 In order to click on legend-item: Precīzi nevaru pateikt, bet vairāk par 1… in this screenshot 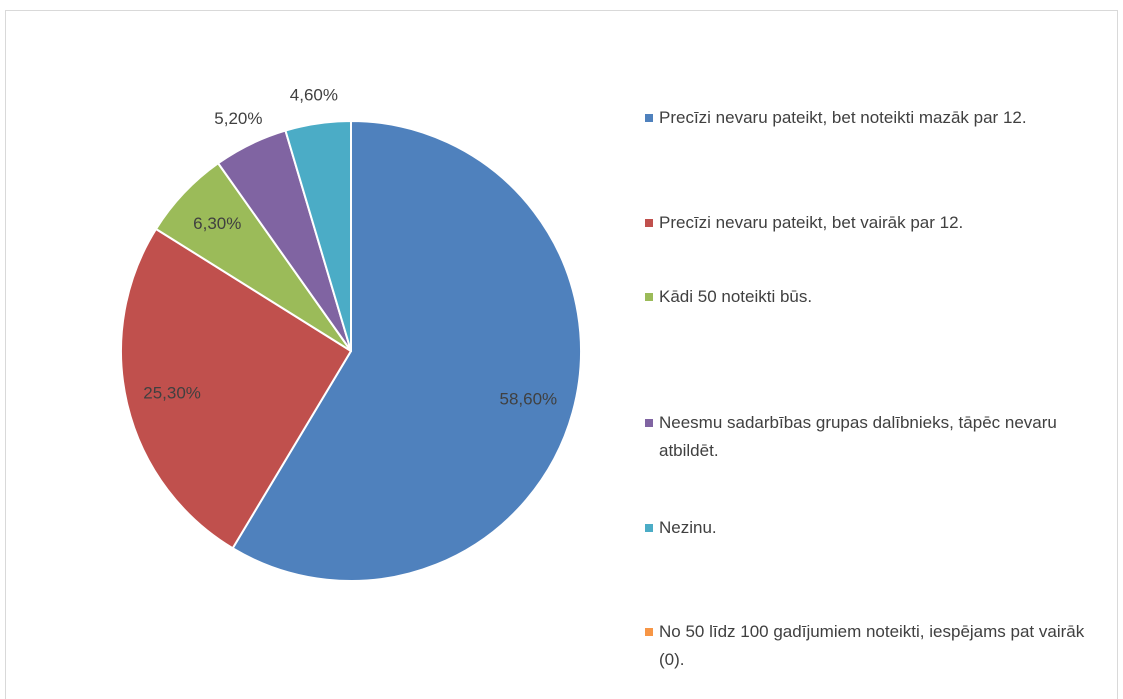, I will do `click(877, 223)`.